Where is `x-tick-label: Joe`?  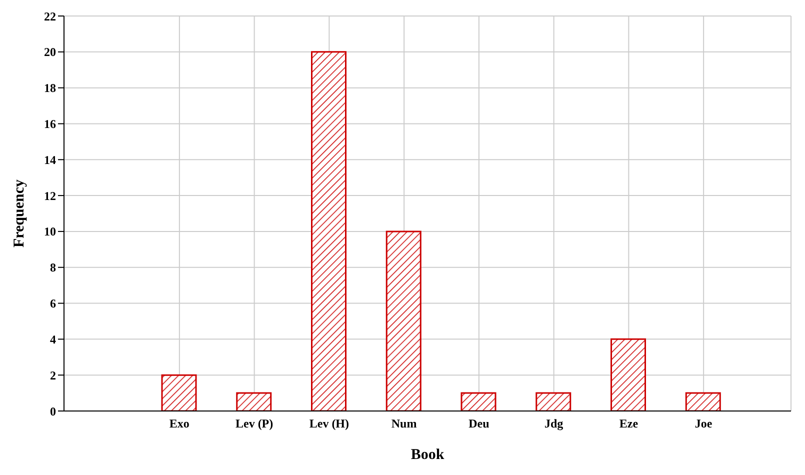
x-tick-label: Joe is located at coordinates (703, 423).